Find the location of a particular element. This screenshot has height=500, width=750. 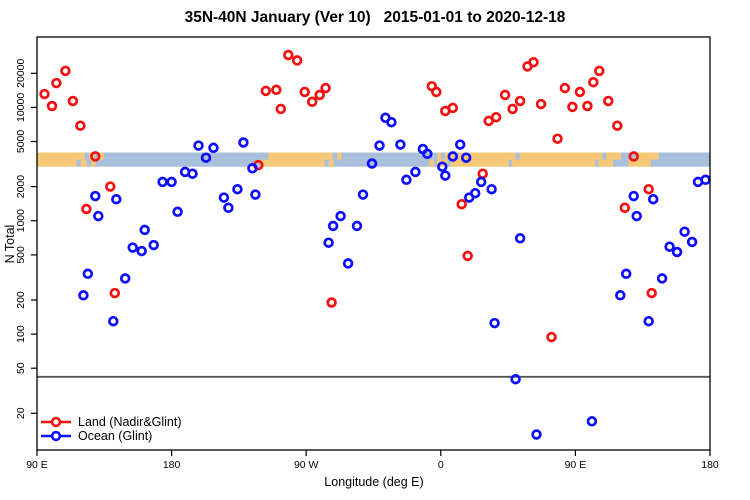

legend-label-land: Land (Nadir&Glint) is located at coordinates (130, 422).